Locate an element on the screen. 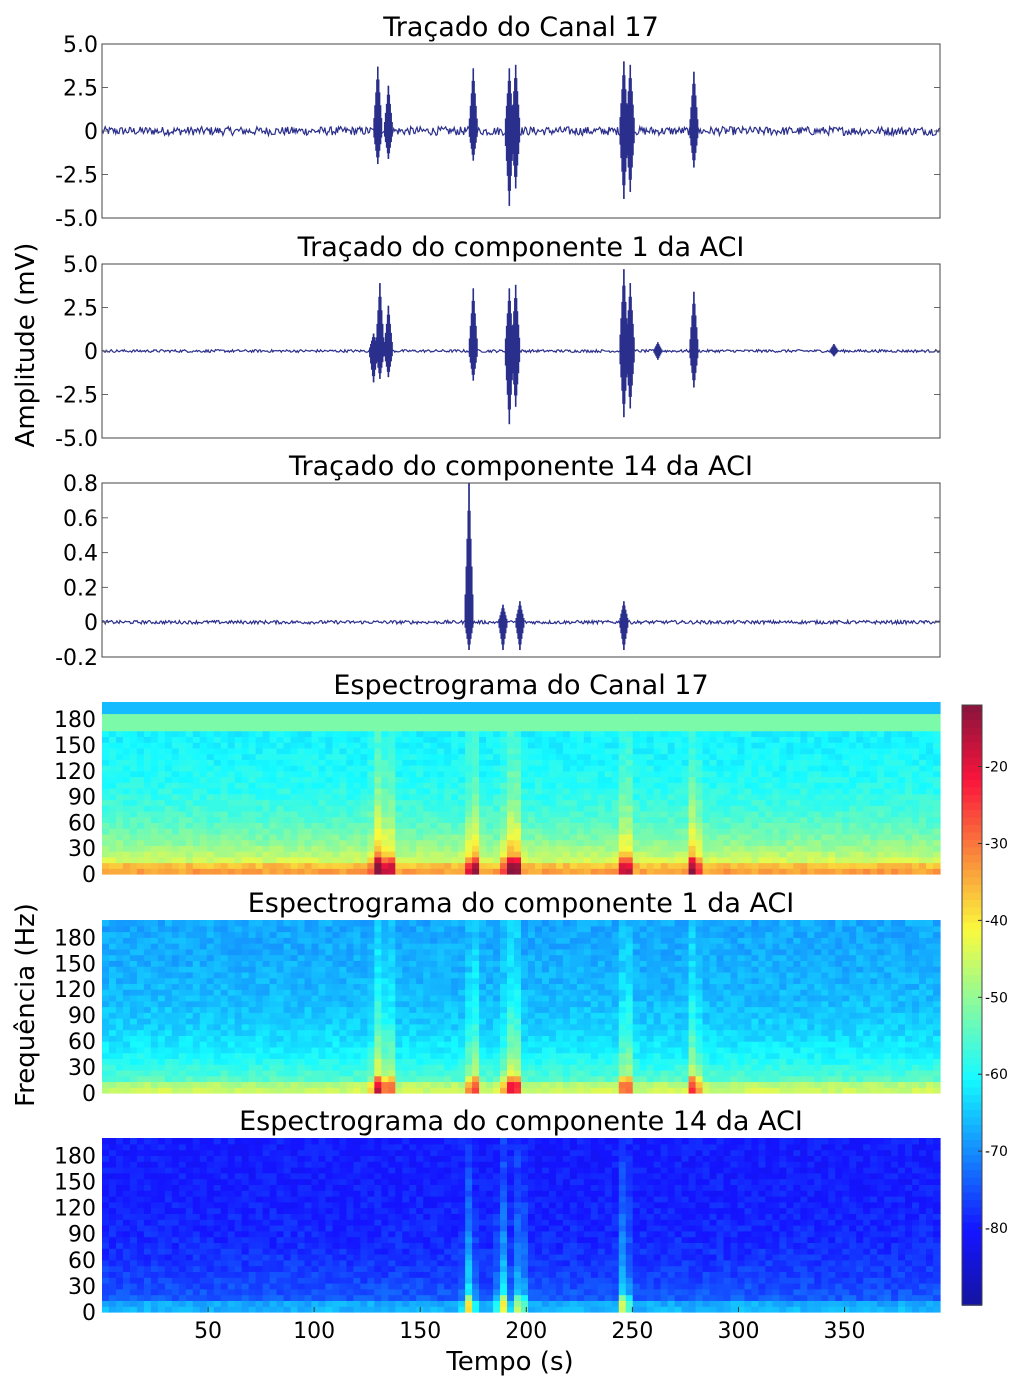 Image resolution: width=1012 pixels, height=1377 pixels. colorbar-tick-label: -70 is located at coordinates (996, 1152).